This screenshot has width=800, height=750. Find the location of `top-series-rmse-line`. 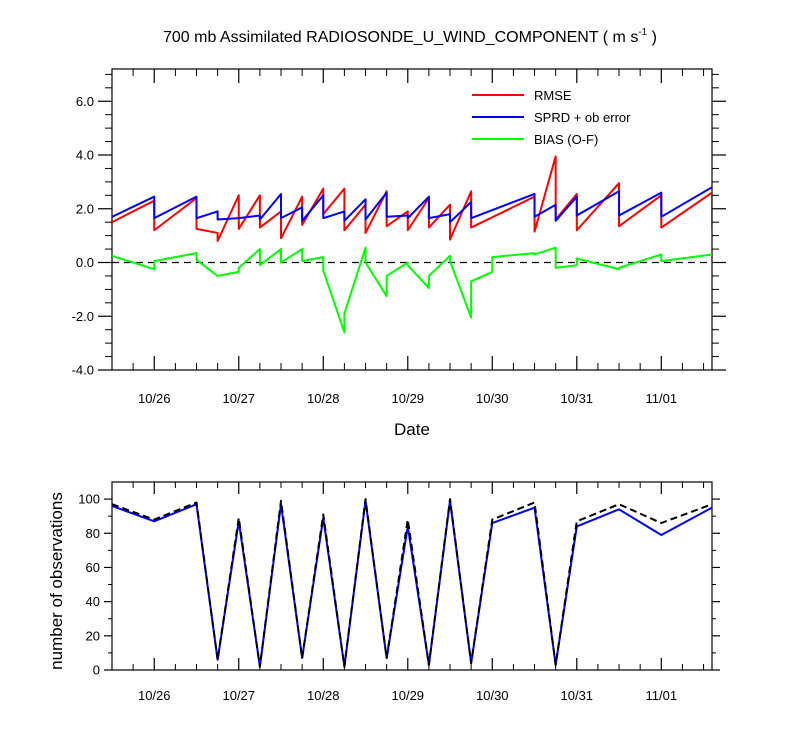

top-series-rmse-line is located at coordinates (412, 198).